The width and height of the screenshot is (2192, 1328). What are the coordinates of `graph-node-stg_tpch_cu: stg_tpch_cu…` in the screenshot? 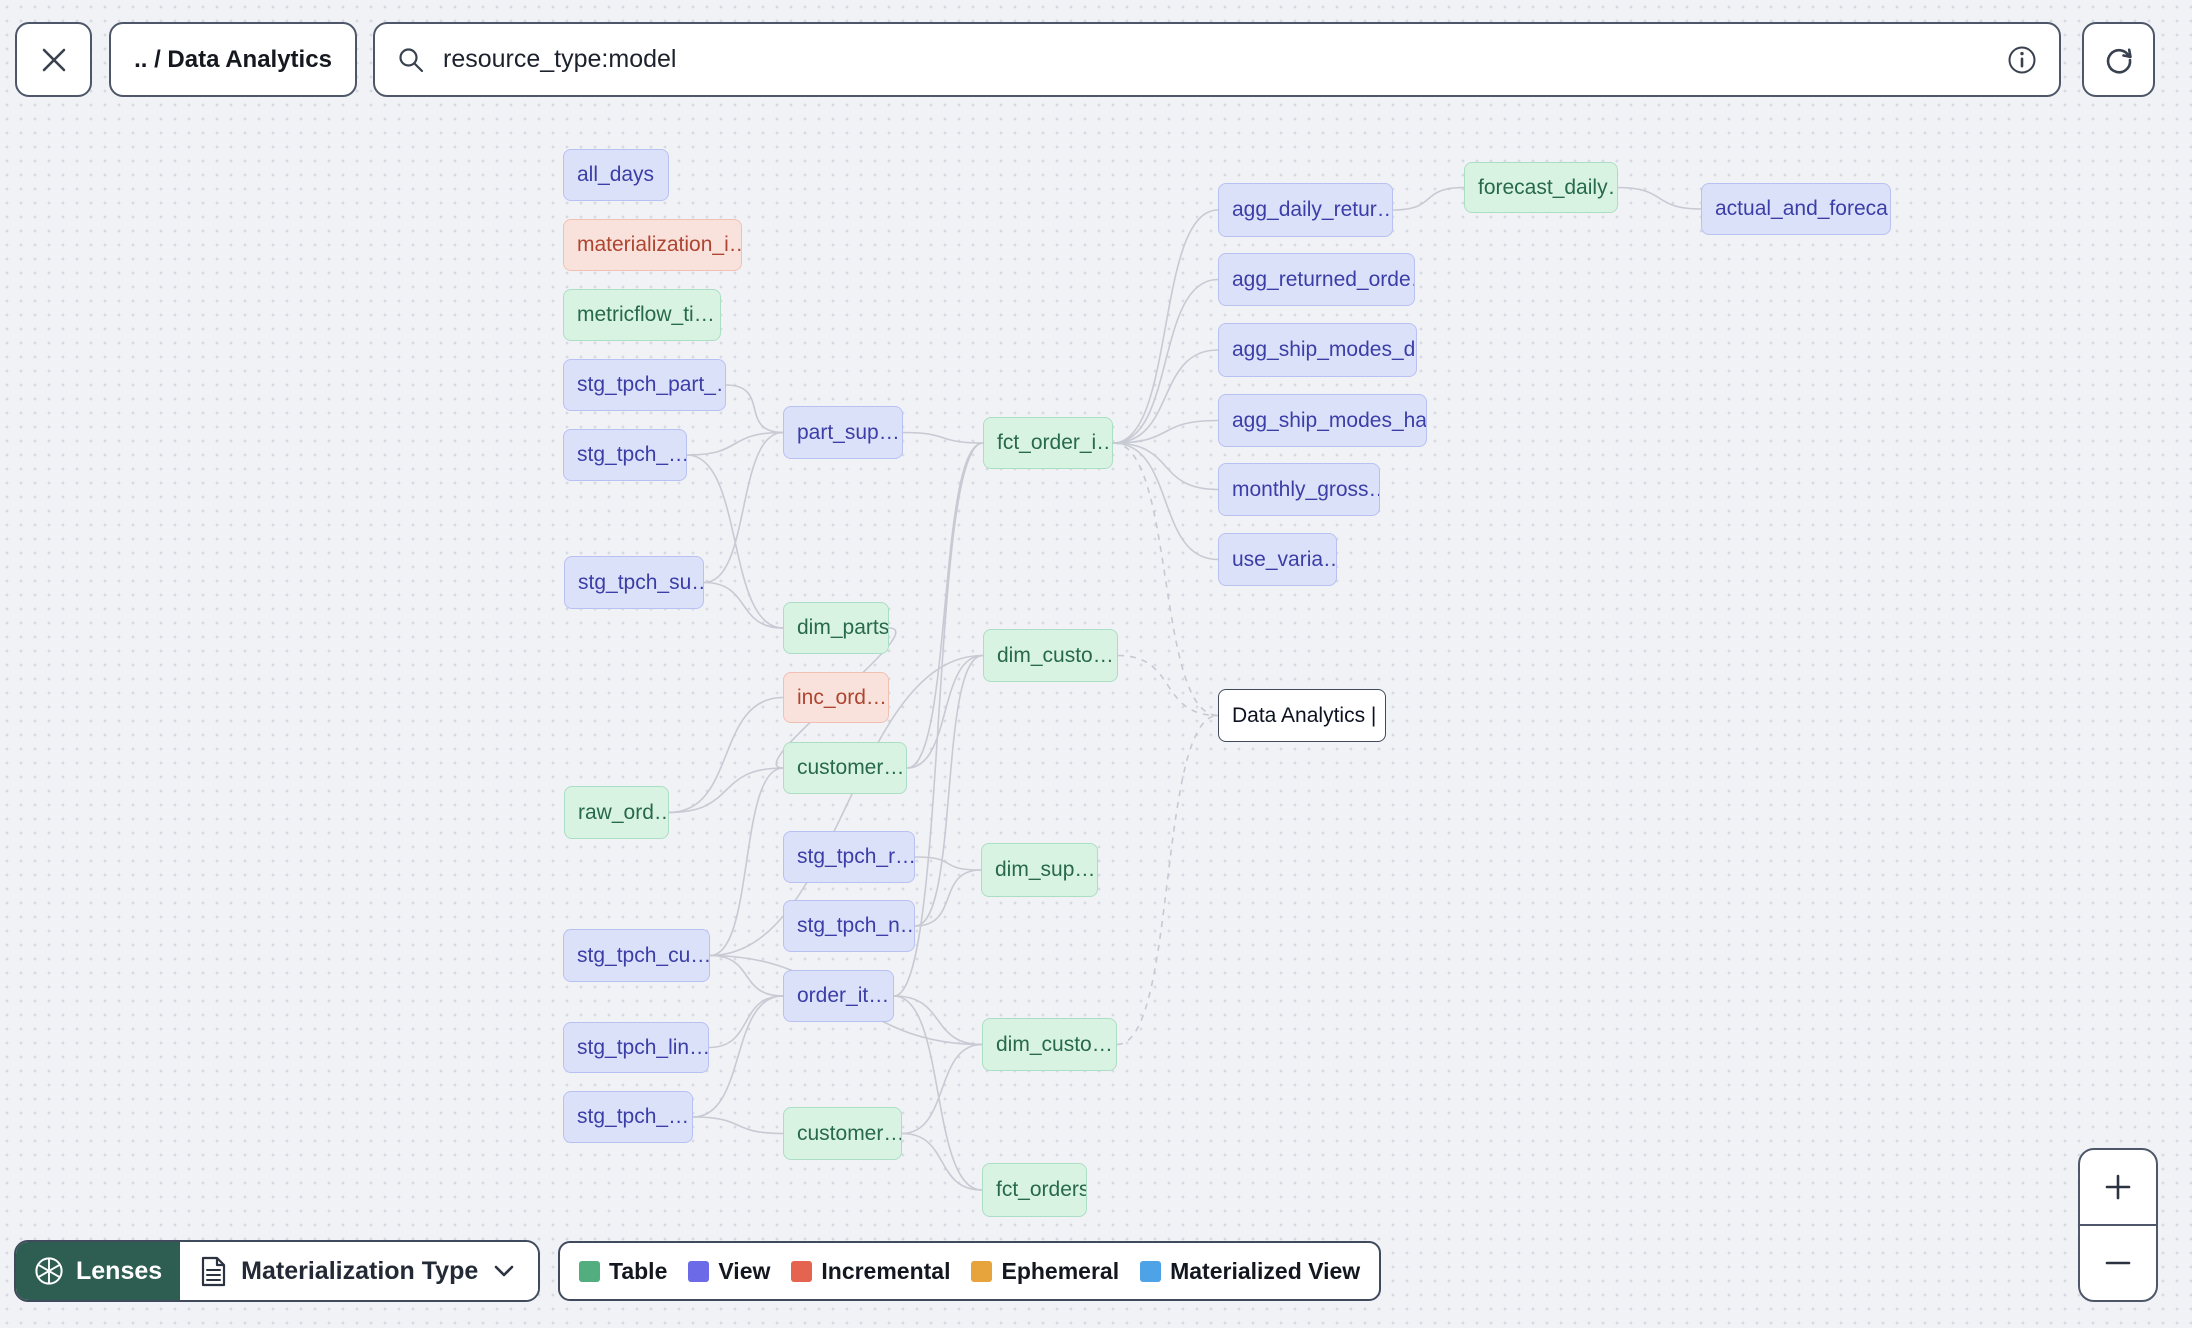 It's located at (636, 955).